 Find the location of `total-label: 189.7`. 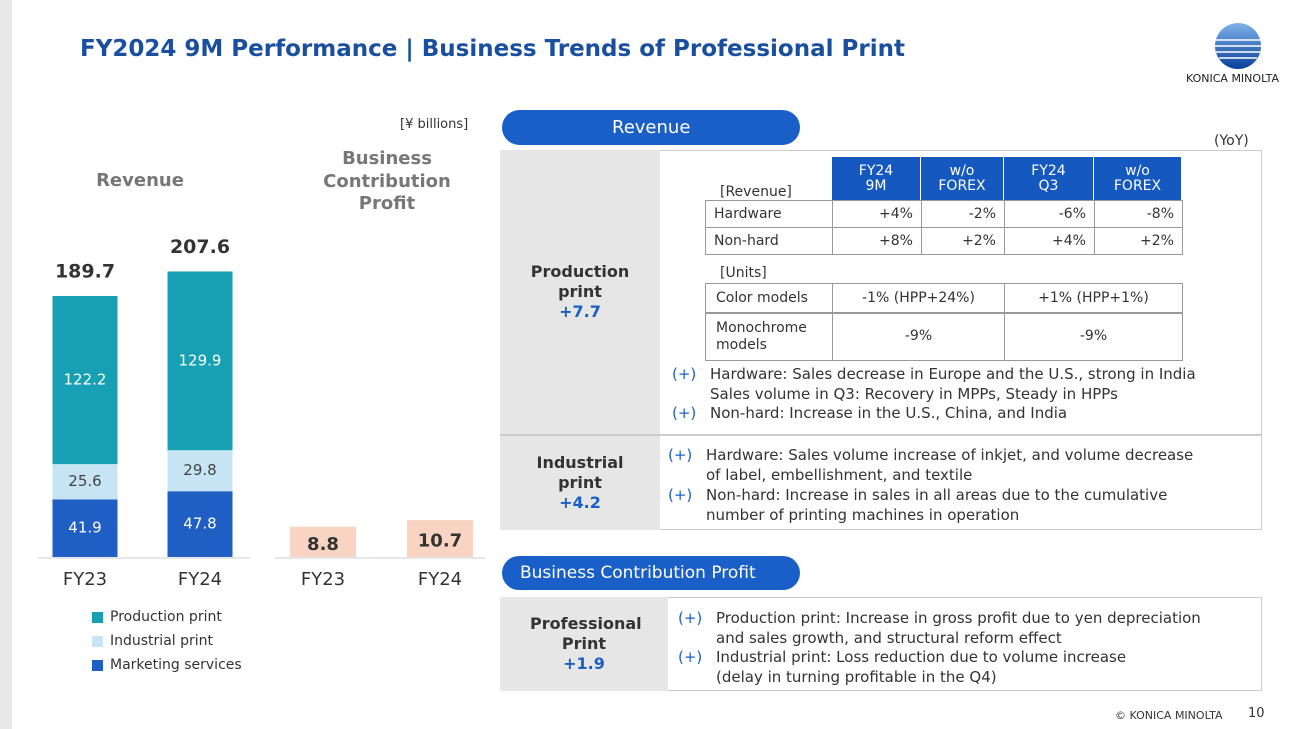

total-label: 189.7 is located at coordinates (85, 271).